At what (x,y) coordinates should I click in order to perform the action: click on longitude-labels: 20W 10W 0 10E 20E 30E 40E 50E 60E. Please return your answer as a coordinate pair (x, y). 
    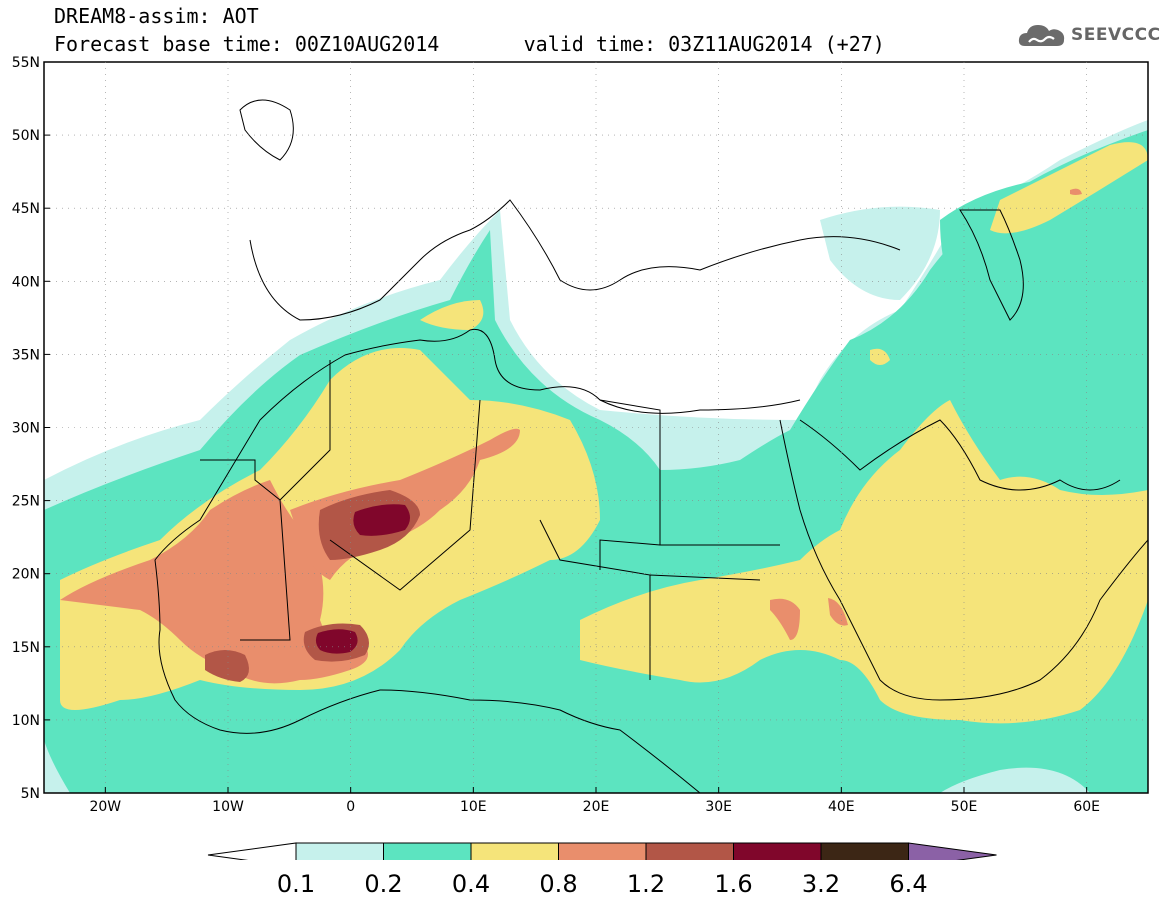
    Looking at the image, I should click on (594, 807).